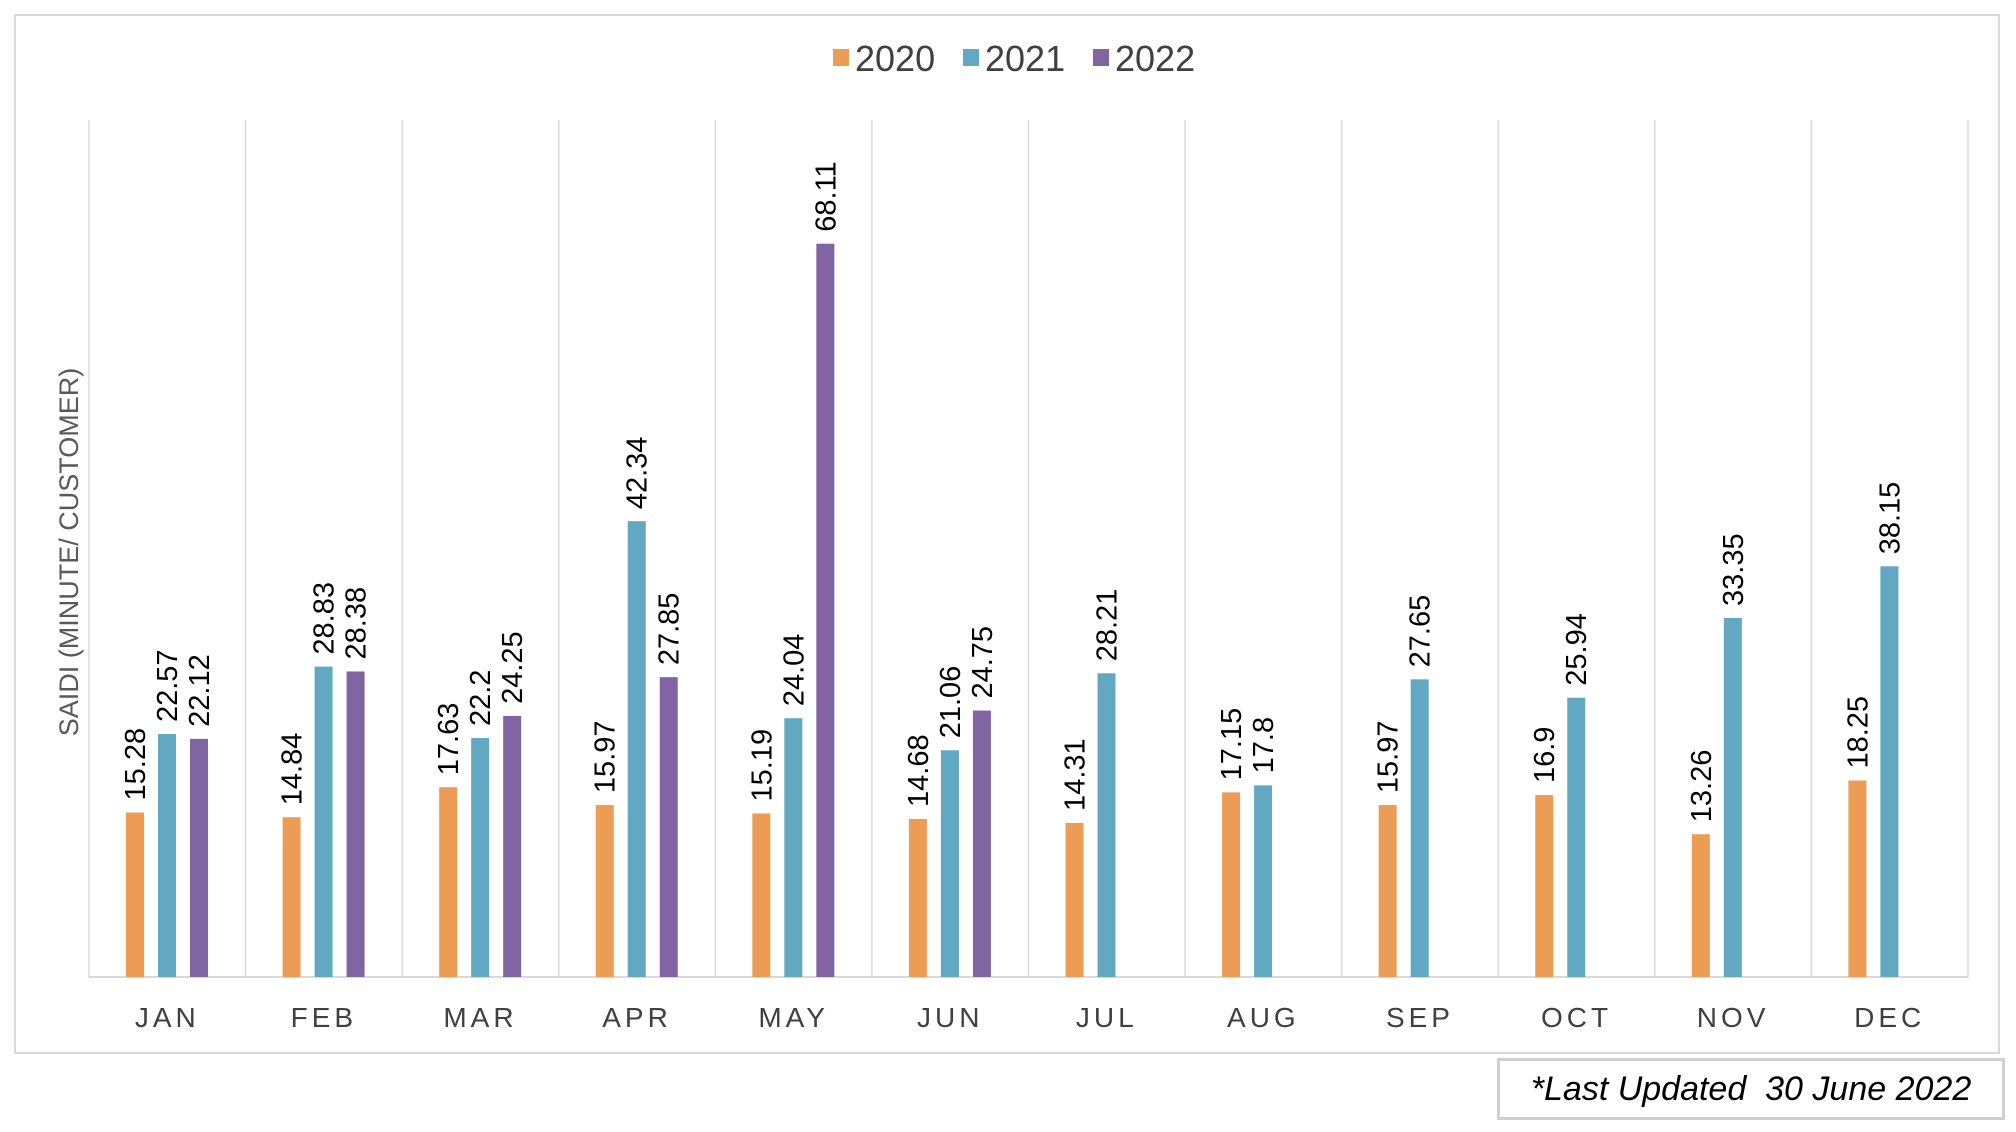 The height and width of the screenshot is (1132, 2016). Describe the element at coordinates (449, 739) in the screenshot. I see `data-label-2020-mar: 17.63` at that location.